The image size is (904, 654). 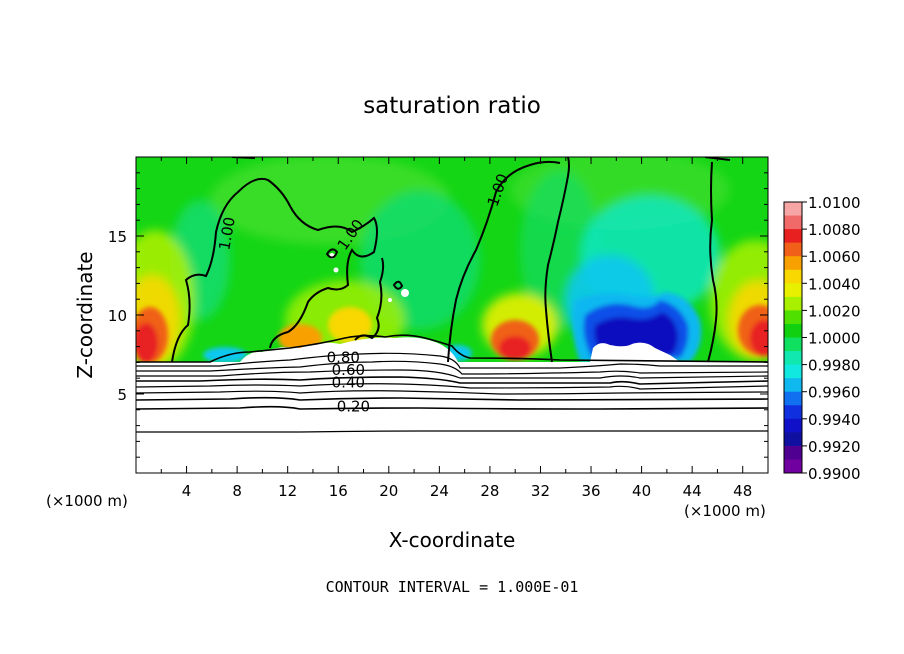 I want to click on x-tick-label: 24, so click(x=439, y=491).